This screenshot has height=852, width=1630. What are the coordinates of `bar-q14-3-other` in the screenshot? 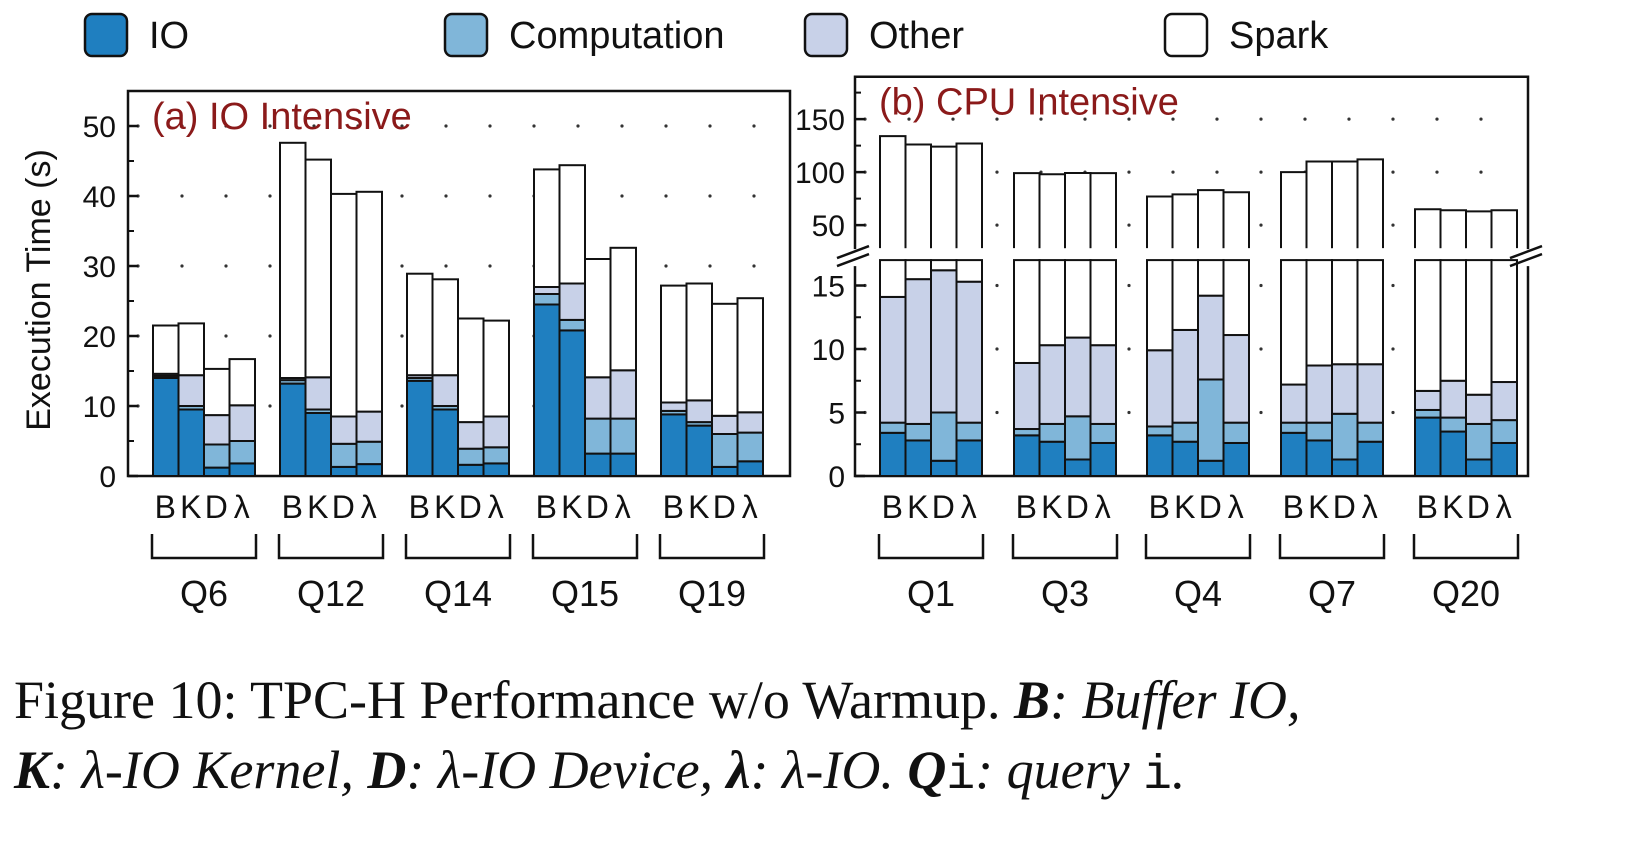 It's located at (496, 432).